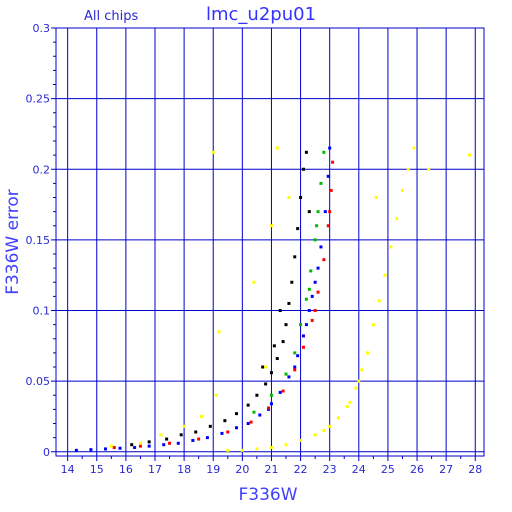 Image resolution: width=512 pixels, height=512 pixels. I want to click on y-tick-label: 0.15, so click(38, 240).